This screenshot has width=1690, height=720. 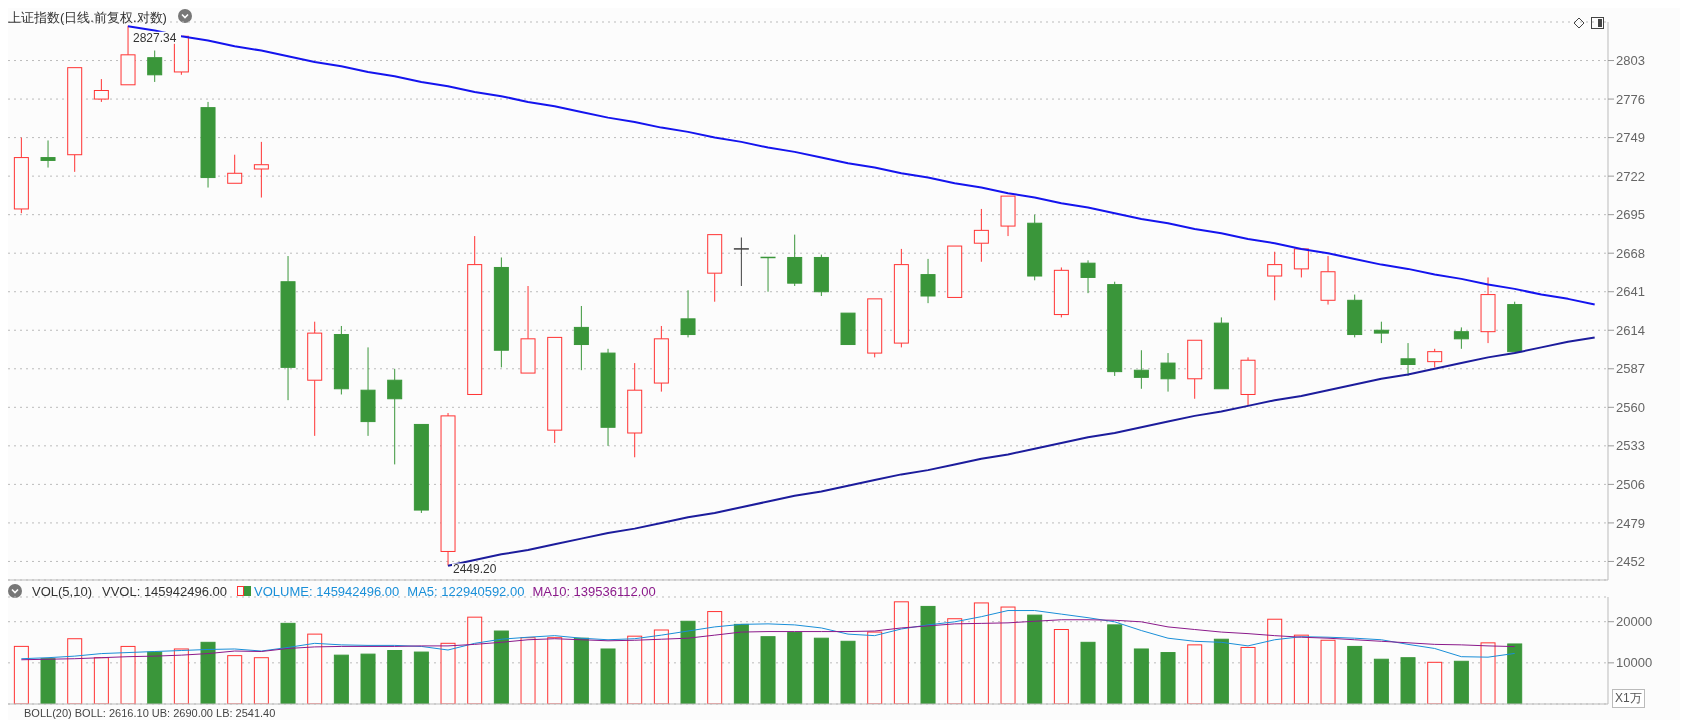 What do you see at coordinates (1628, 698) in the screenshot?
I see `y-axis-title: X1万` at bounding box center [1628, 698].